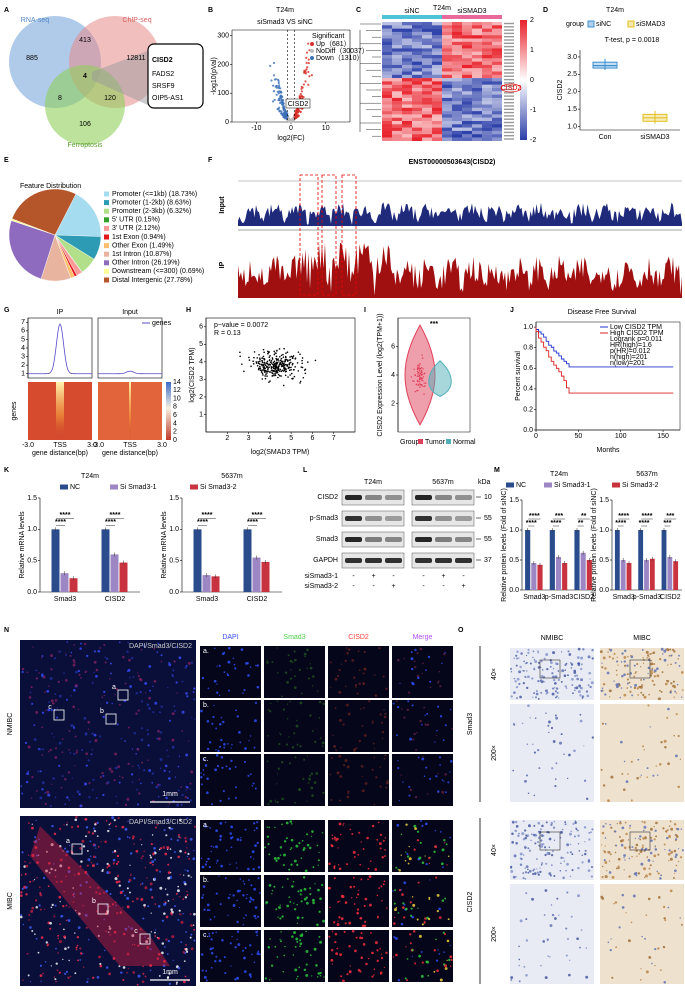  What do you see at coordinates (6, 470) in the screenshot?
I see `panel-letter: K` at bounding box center [6, 470].